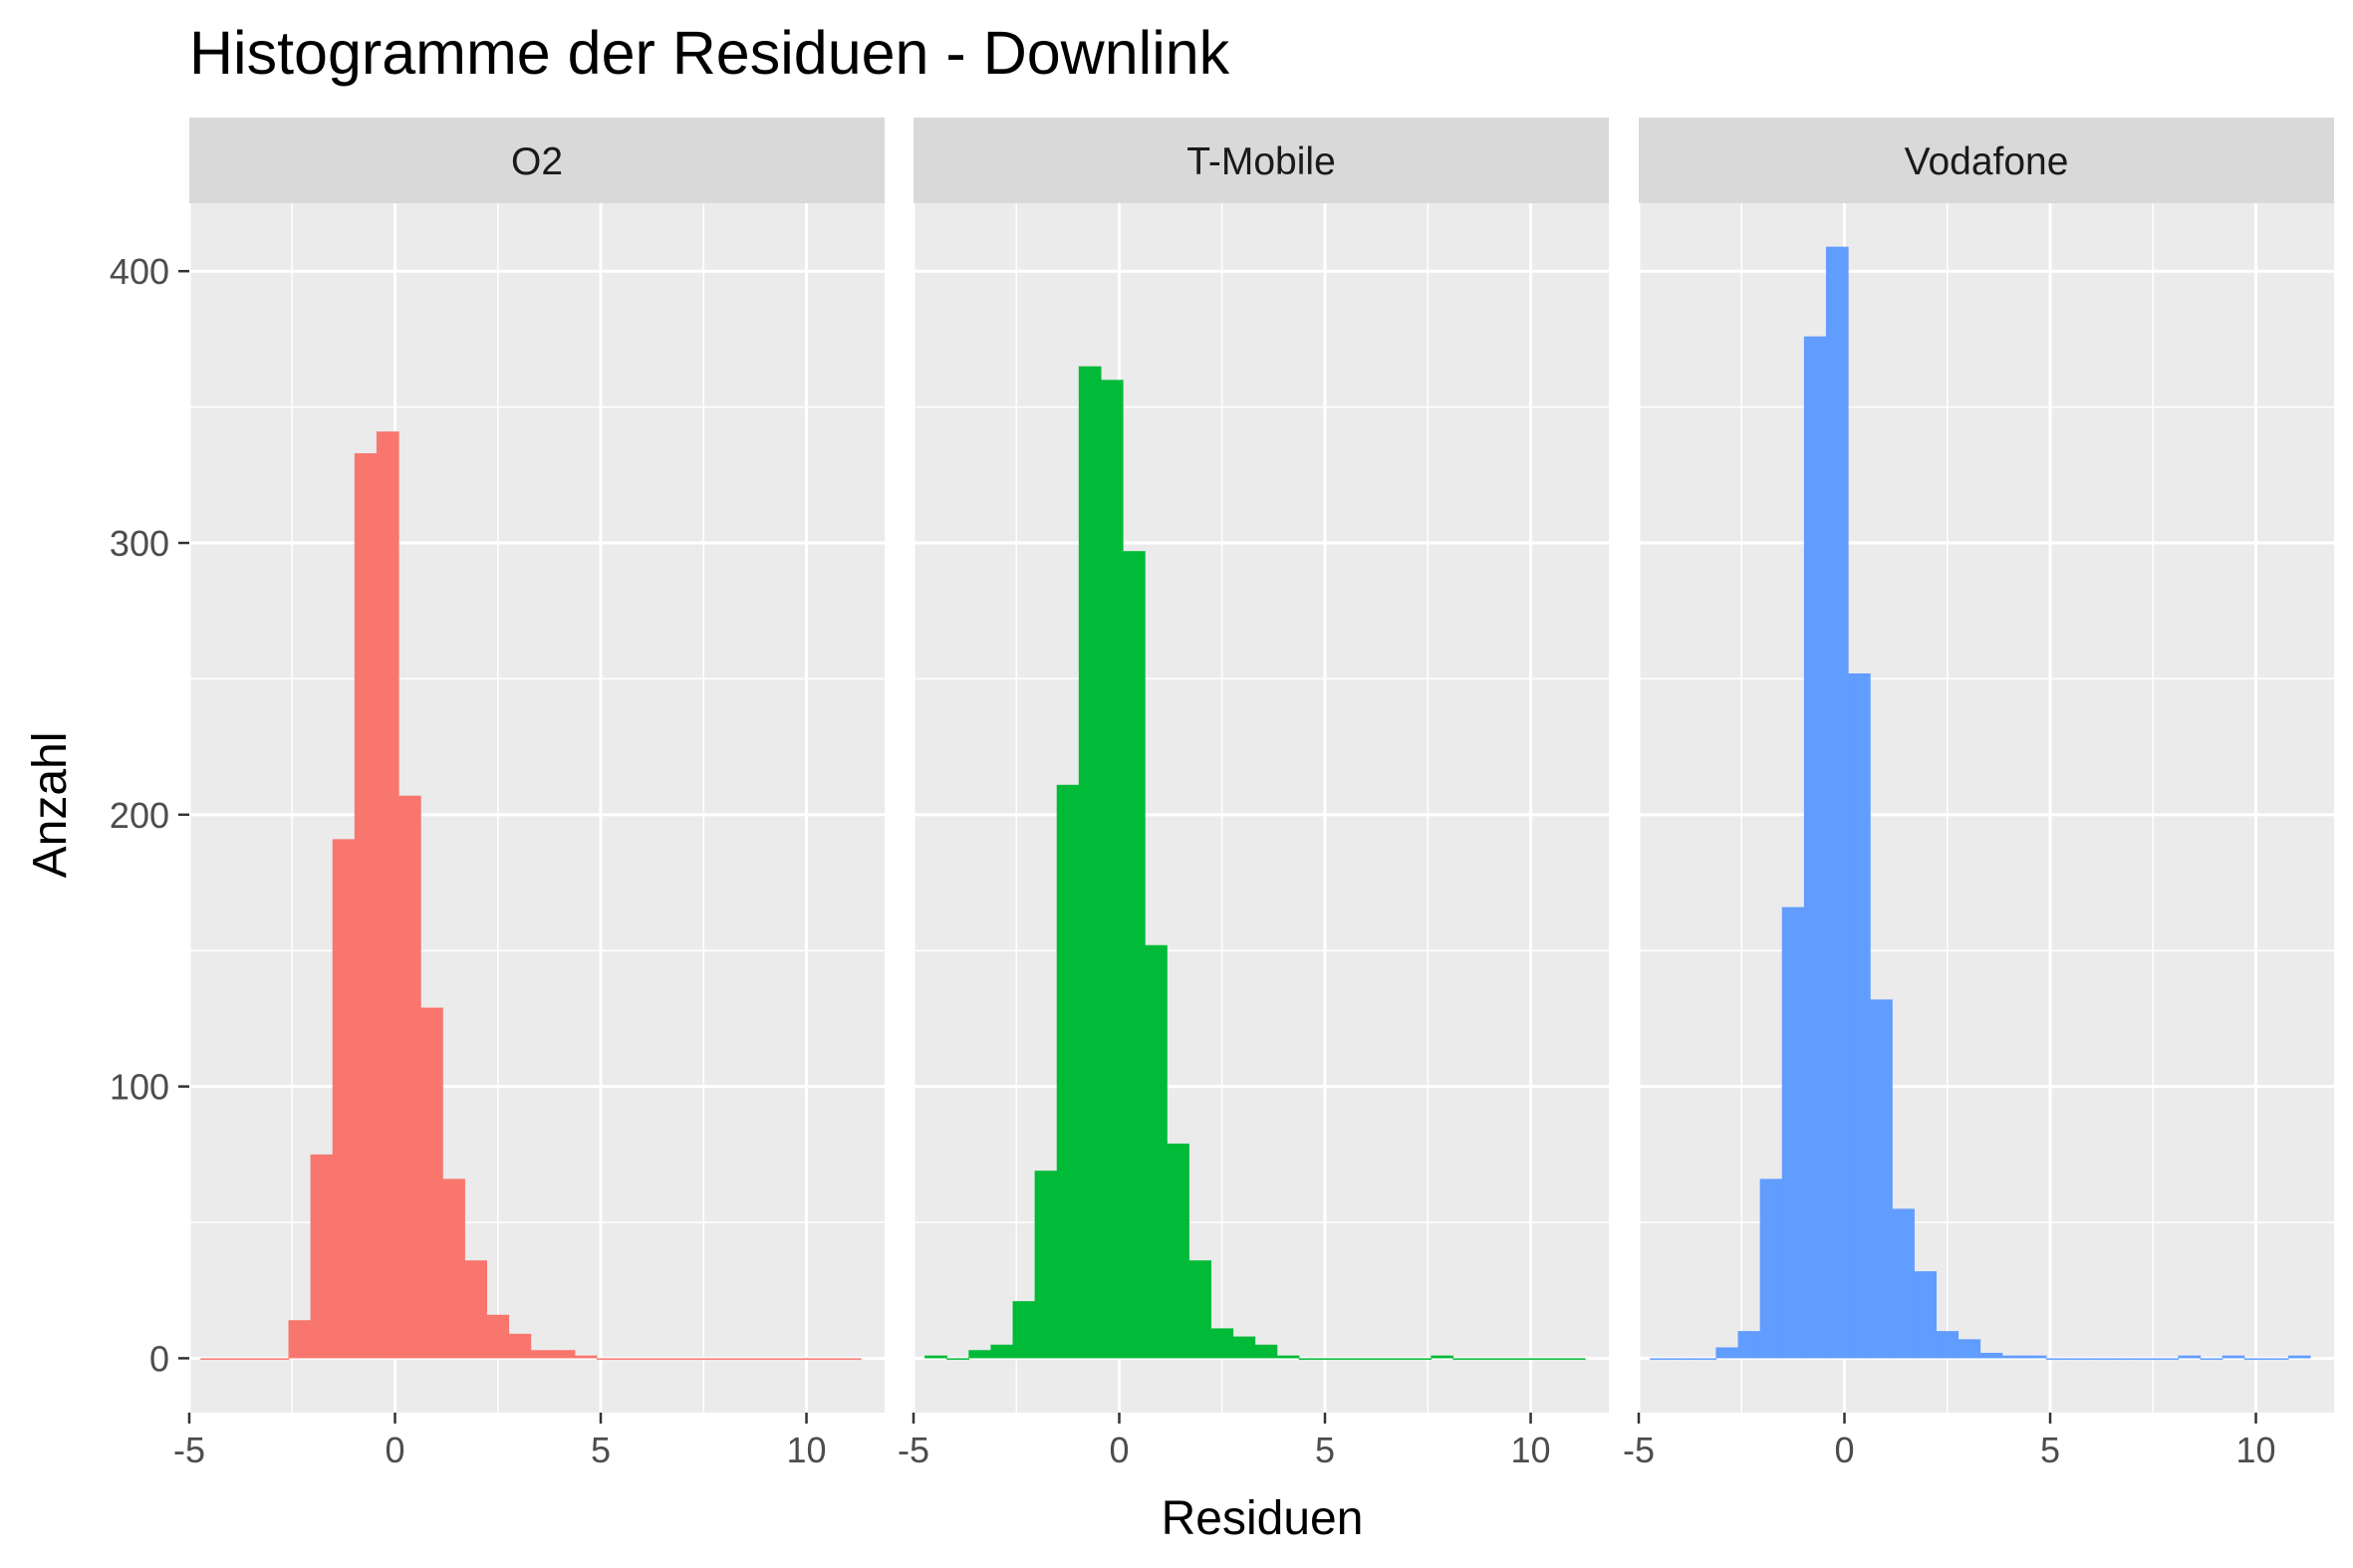  I want to click on facet-strip-label: T-Mobile, so click(1261, 161).